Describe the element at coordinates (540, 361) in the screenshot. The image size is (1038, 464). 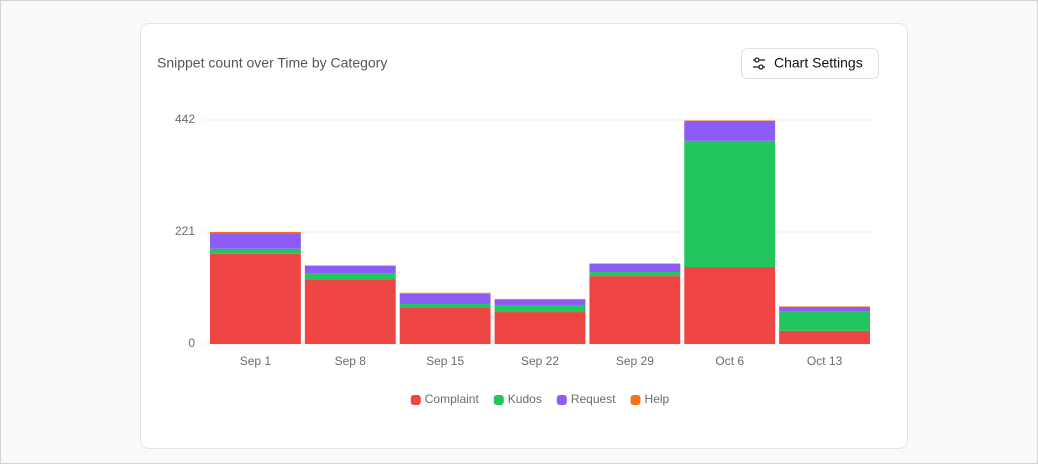
I see `x-tick-label: Sep 22` at that location.